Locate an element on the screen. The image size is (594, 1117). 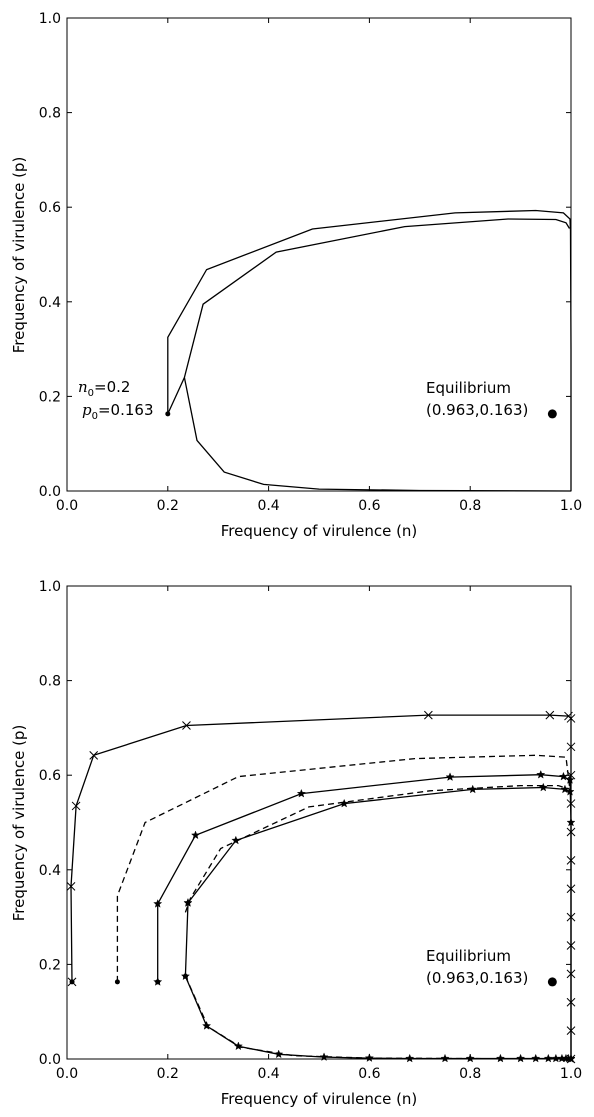
top-x-tick-label: 0.6 is located at coordinates (369, 506).